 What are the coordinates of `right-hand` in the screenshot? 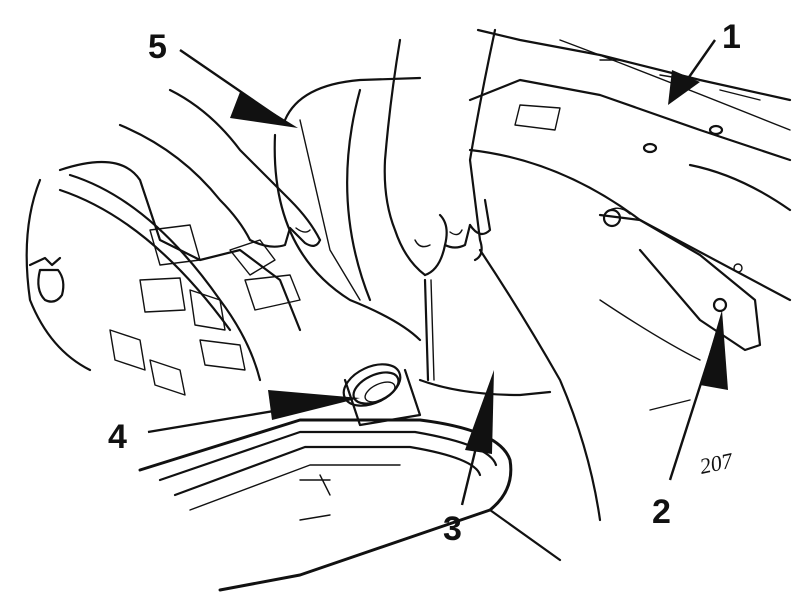 It's located at (440, 152).